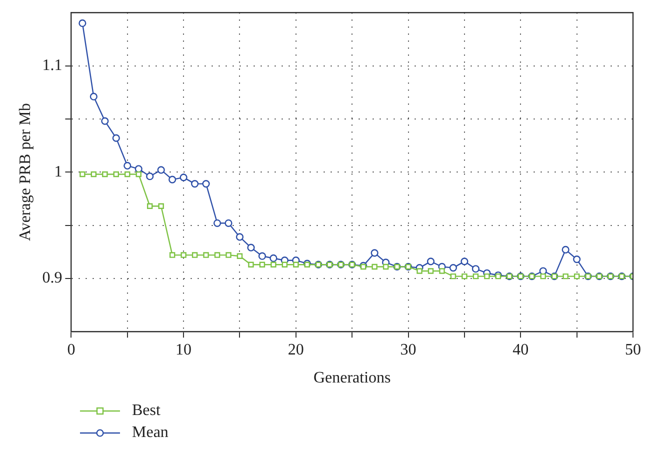 This screenshot has width=666, height=464. What do you see at coordinates (150, 433) in the screenshot?
I see `legend-label: Mean` at bounding box center [150, 433].